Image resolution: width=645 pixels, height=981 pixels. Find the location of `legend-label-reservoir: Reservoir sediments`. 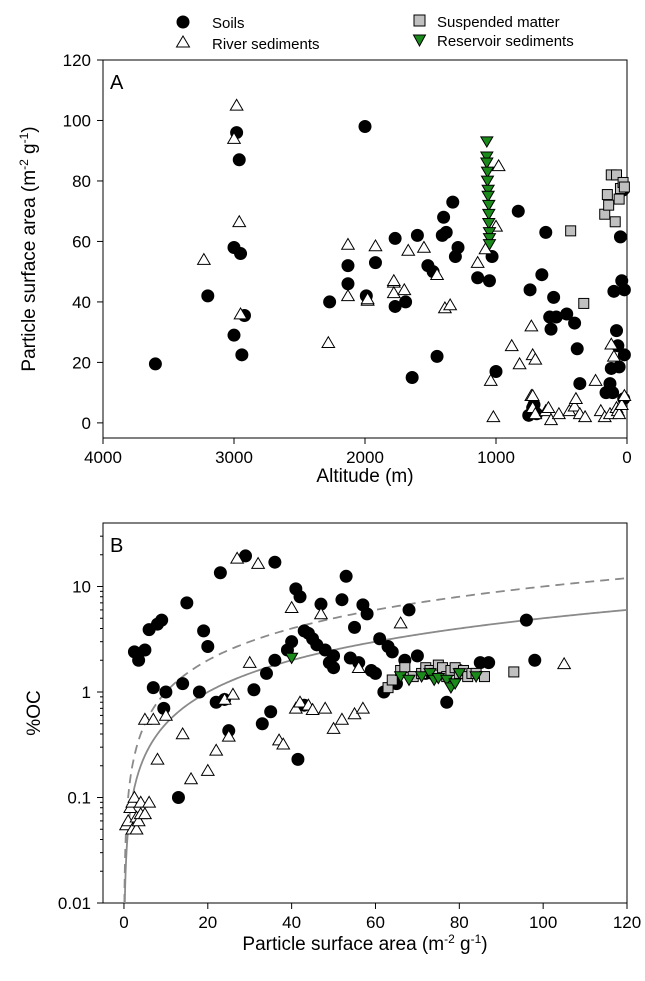

legend-label-reservoir: Reservoir sediments is located at coordinates (505, 41).